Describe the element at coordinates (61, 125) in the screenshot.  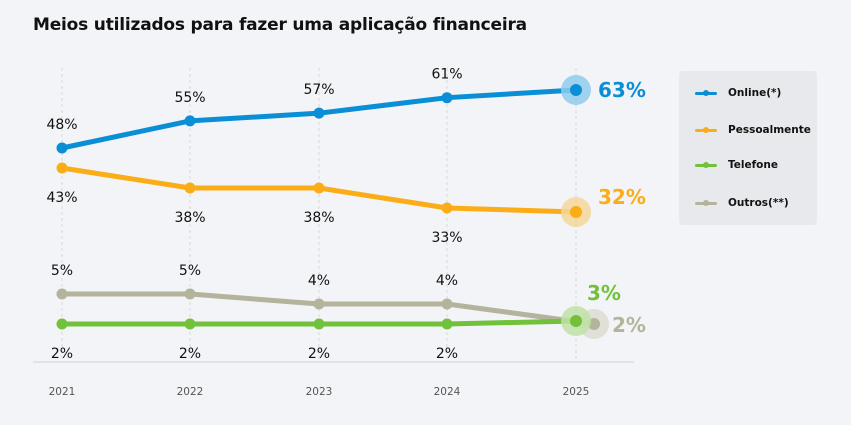
I see `data-label-online: 48%` at that location.